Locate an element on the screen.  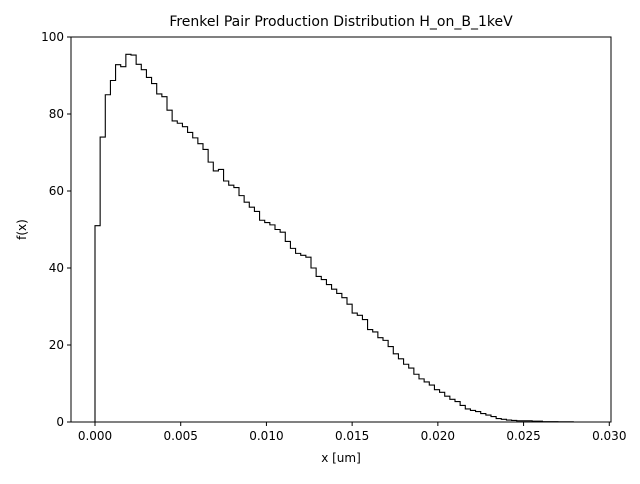
x-tick-label: 0.010 is located at coordinates (266, 436).